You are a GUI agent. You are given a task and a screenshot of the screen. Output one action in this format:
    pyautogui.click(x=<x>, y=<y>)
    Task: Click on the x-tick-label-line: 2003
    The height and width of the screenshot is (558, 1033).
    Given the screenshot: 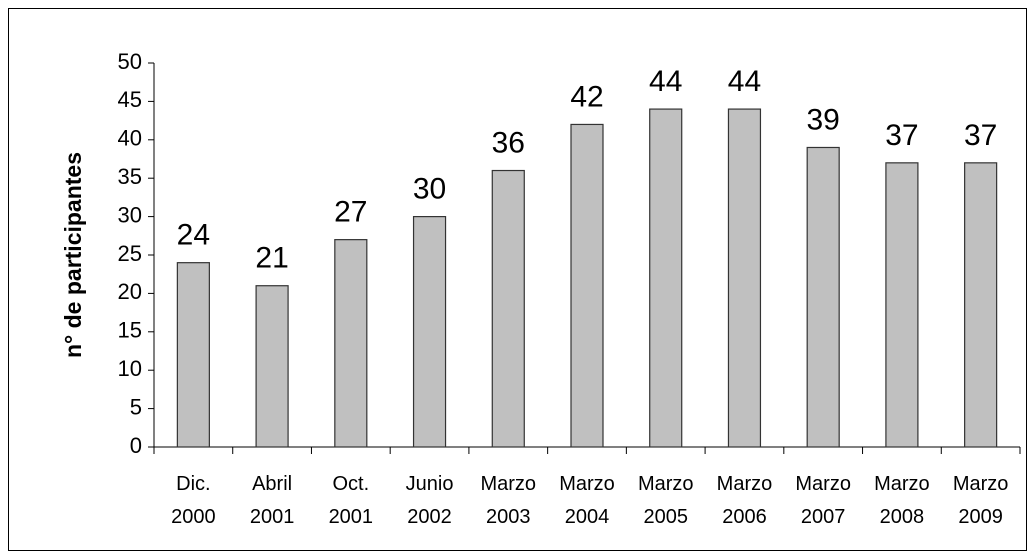 What is the action you would take?
    pyautogui.click(x=508, y=517)
    